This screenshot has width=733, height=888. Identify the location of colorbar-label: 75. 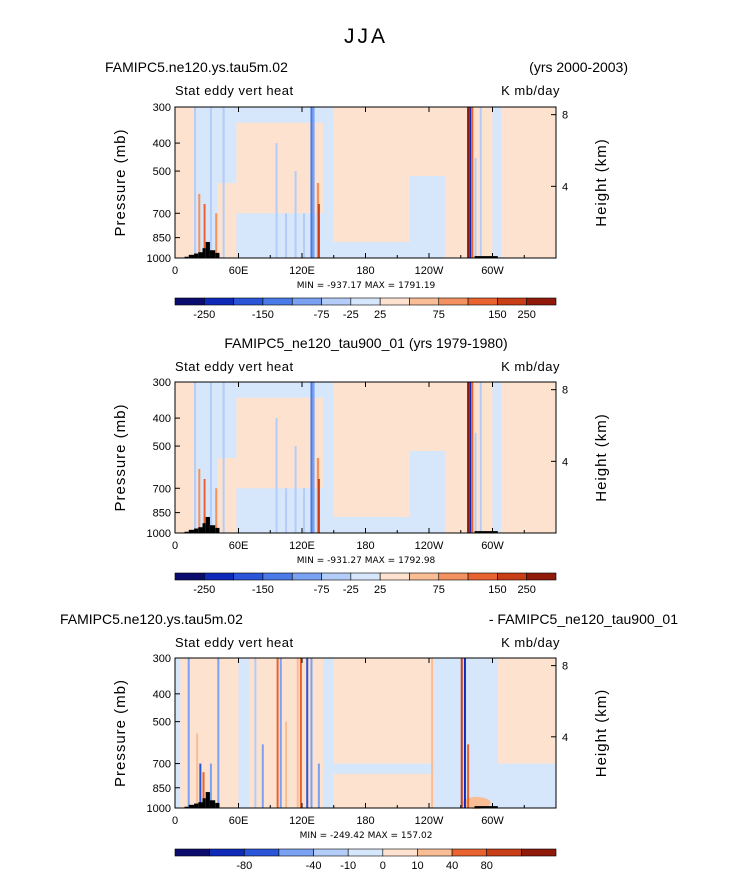
(439, 590).